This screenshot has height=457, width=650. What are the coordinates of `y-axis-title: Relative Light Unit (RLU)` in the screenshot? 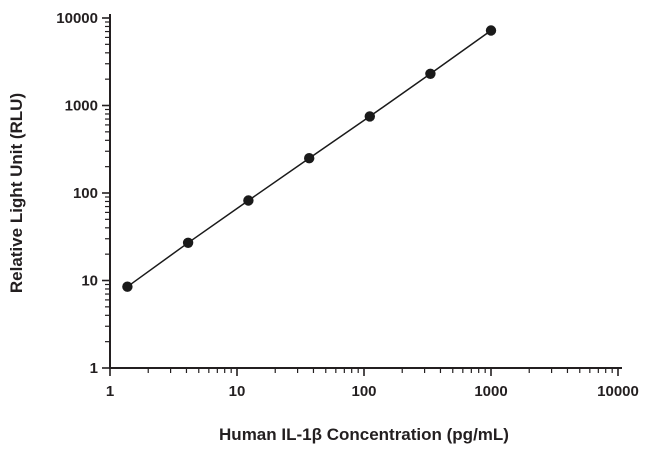 It's located at (16, 193).